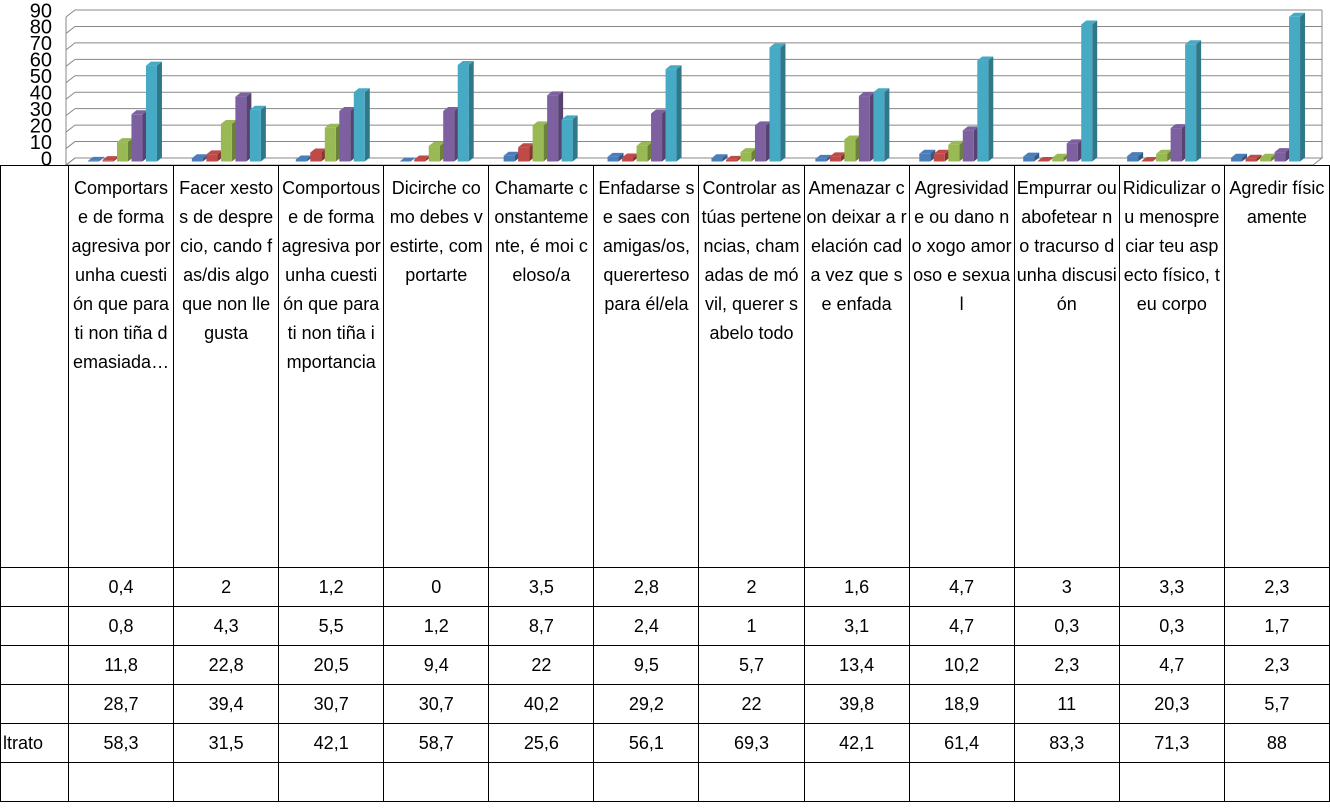  What do you see at coordinates (41, 77) in the screenshot?
I see `y-tick-label: 50` at bounding box center [41, 77].